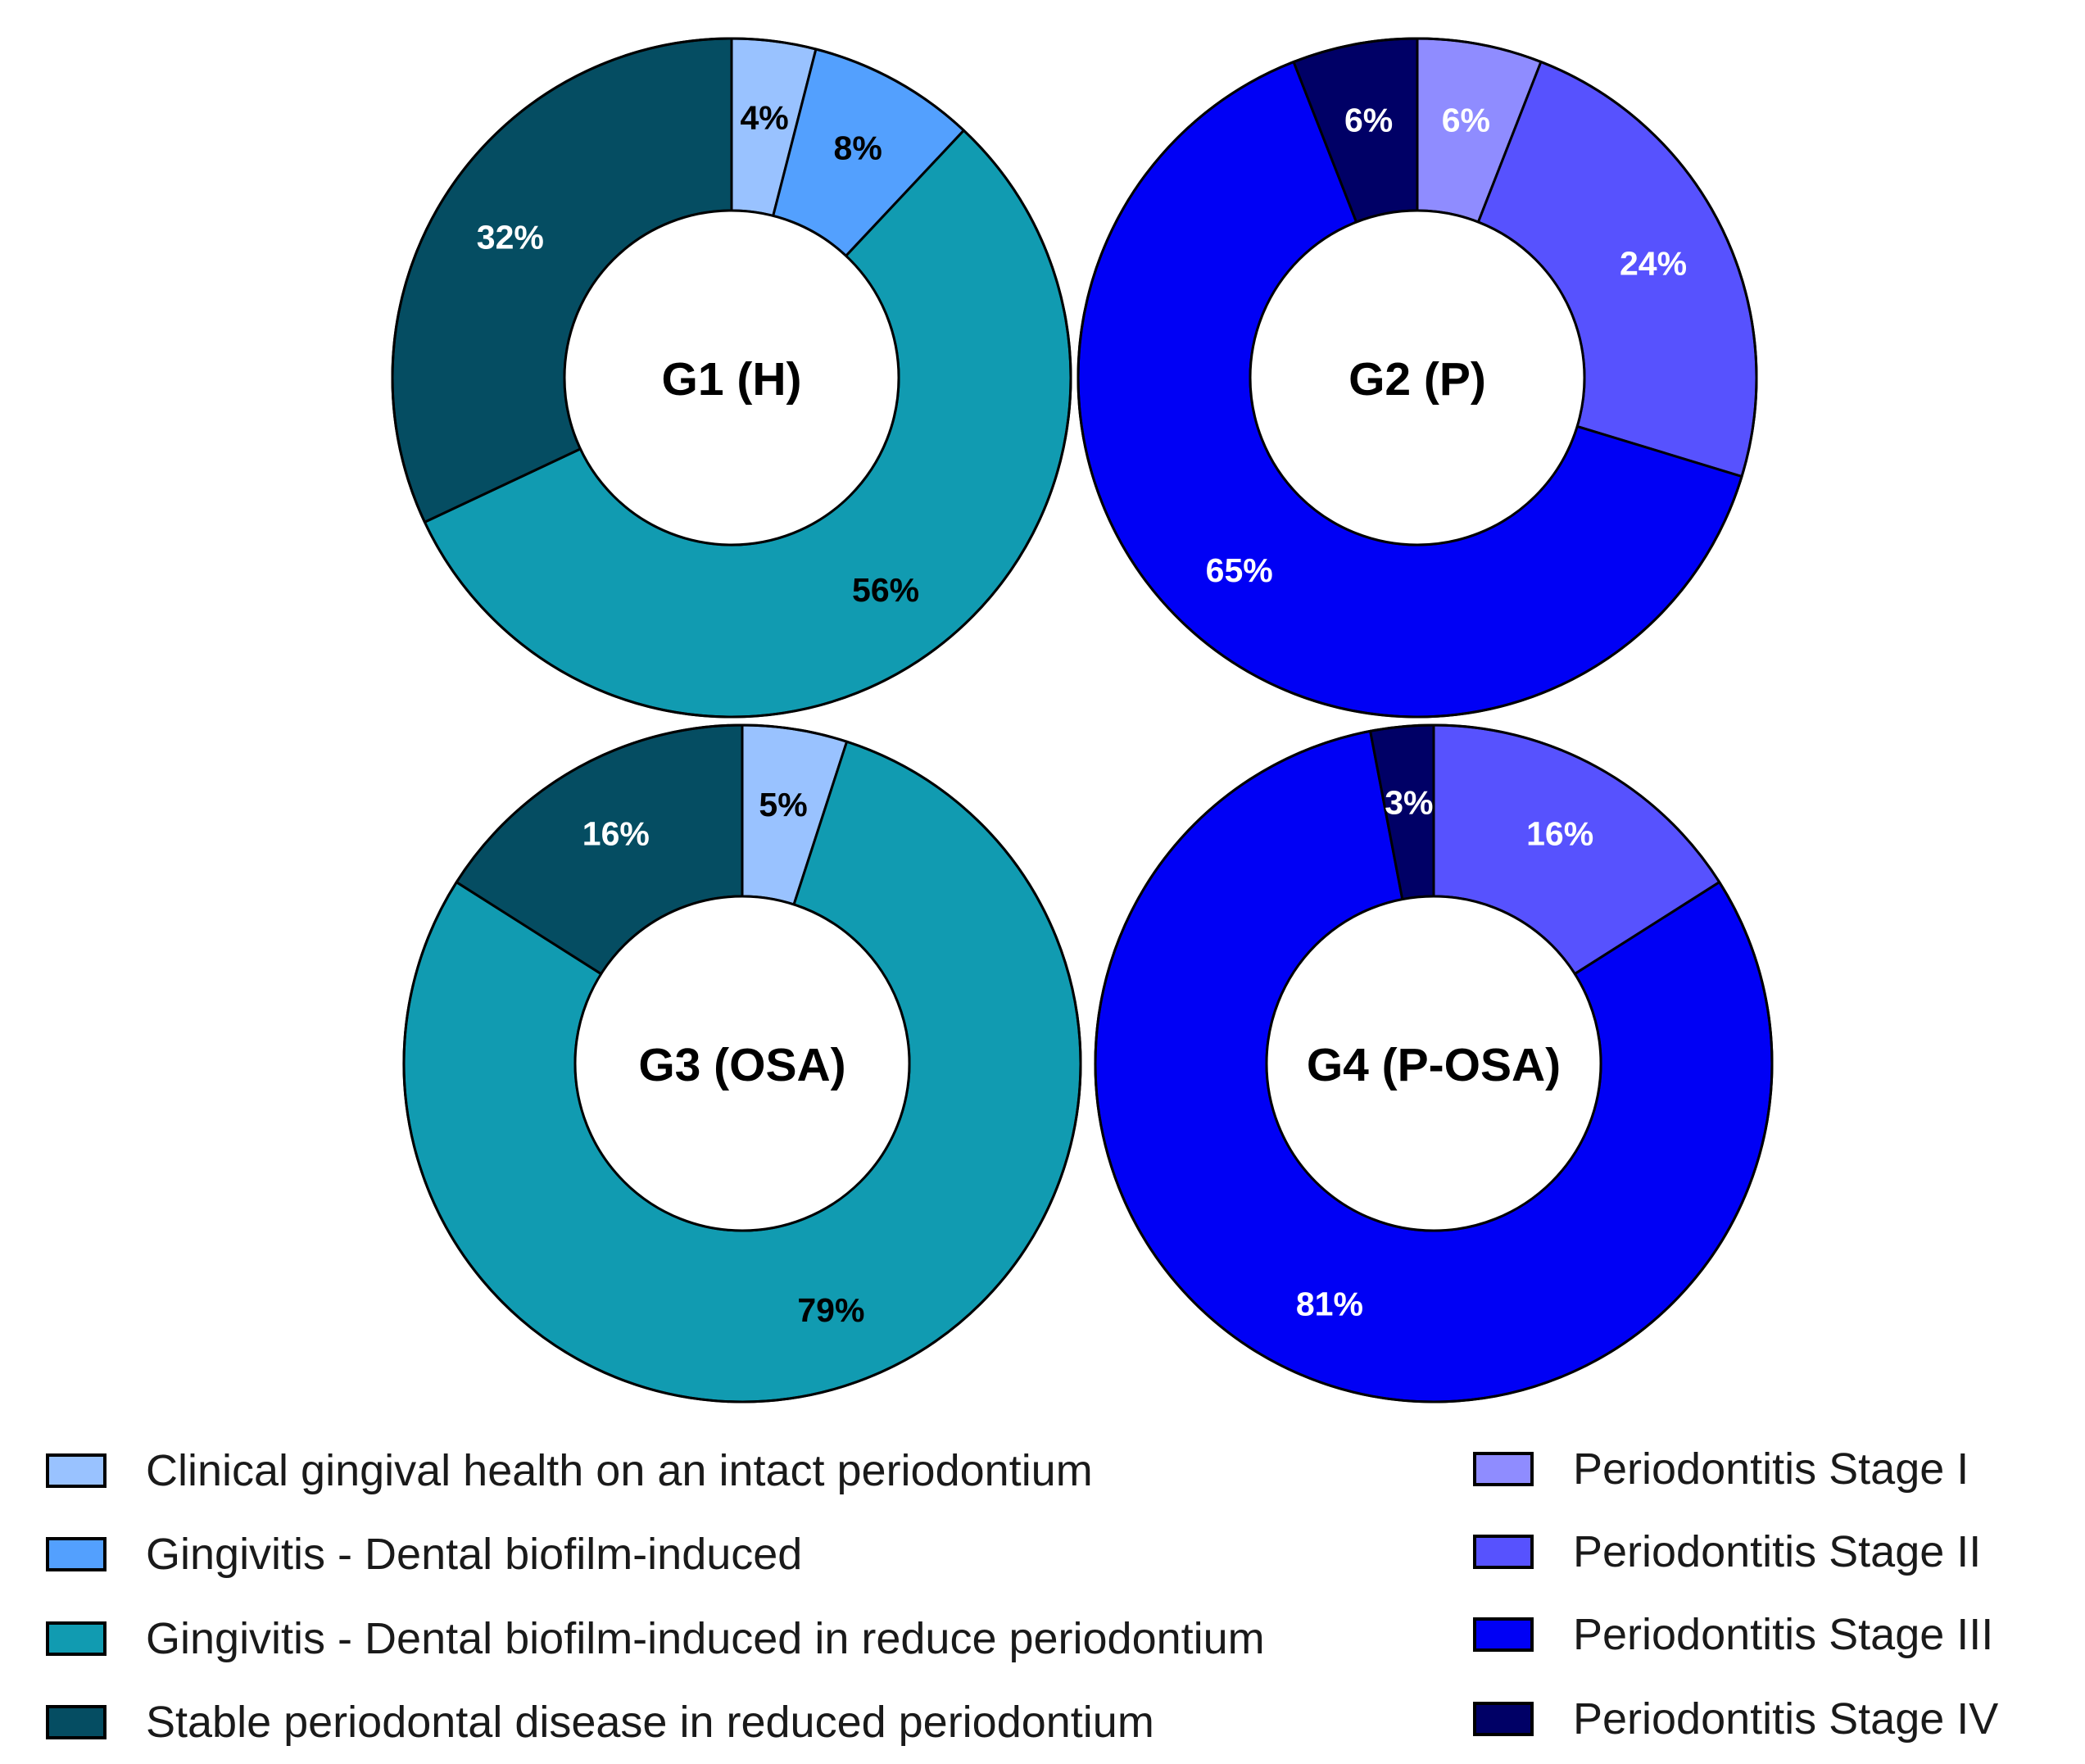 This screenshot has height=1764, width=2085. I want to click on legend-item: Periodontitis Stage IV, so click(1735, 1719).